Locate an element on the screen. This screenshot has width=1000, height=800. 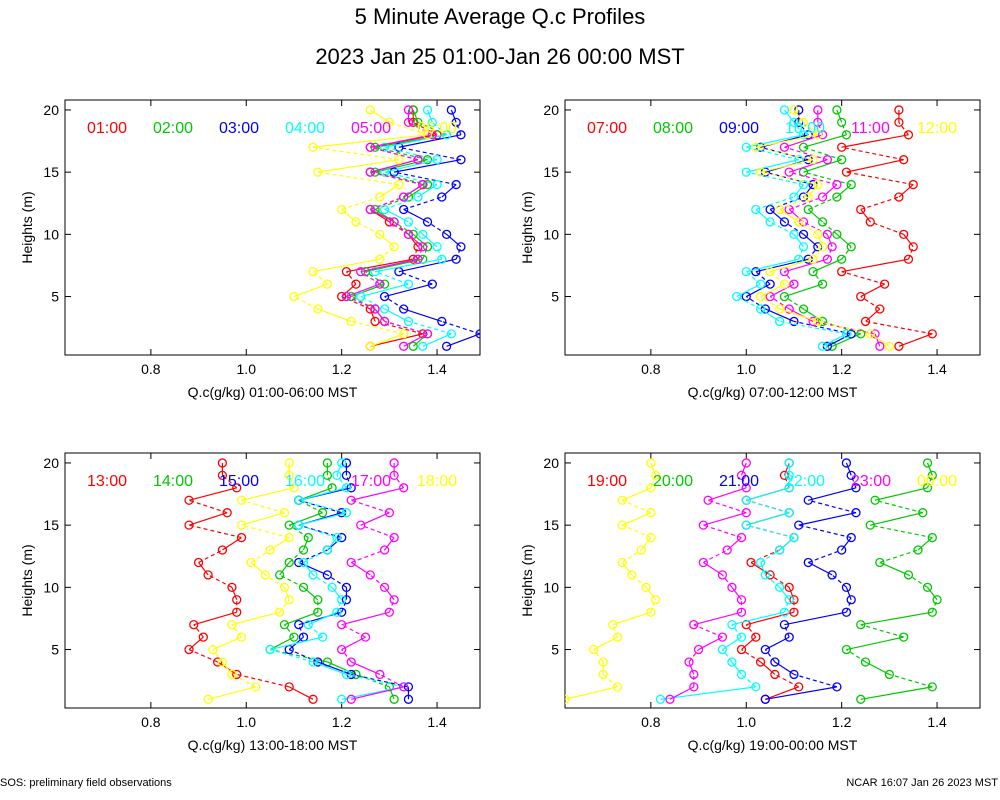
legend-1900: 19:00 is located at coordinates (607, 481).